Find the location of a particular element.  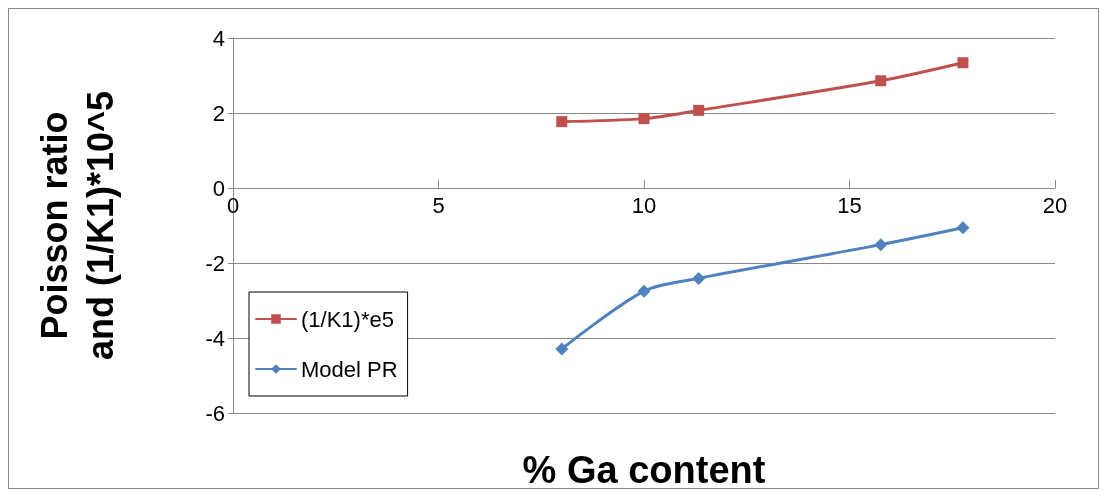

y-tick-label: -4 is located at coordinates (215, 338).